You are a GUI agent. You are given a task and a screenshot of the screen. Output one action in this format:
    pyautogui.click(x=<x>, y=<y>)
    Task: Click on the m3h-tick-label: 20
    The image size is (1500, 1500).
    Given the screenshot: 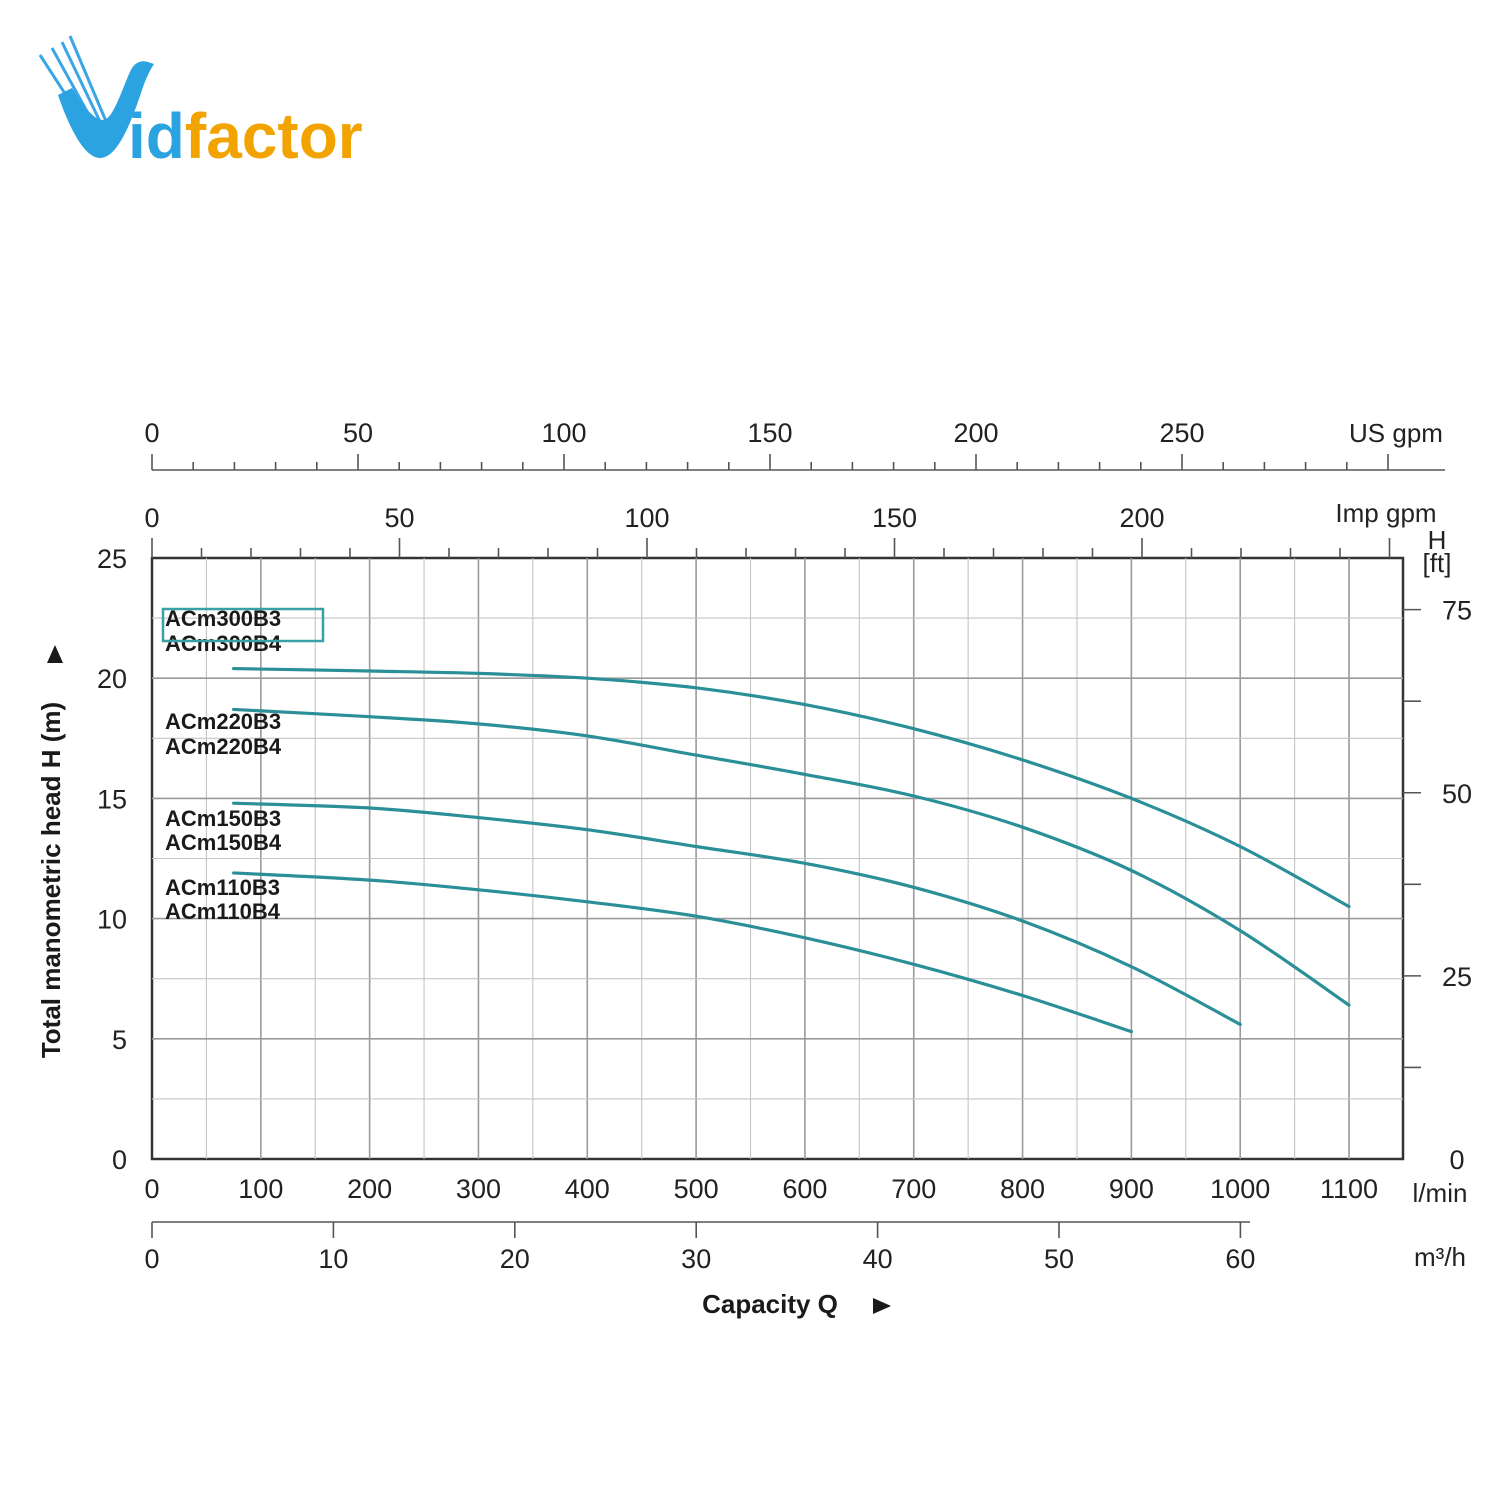 What is the action you would take?
    pyautogui.click(x=515, y=1259)
    